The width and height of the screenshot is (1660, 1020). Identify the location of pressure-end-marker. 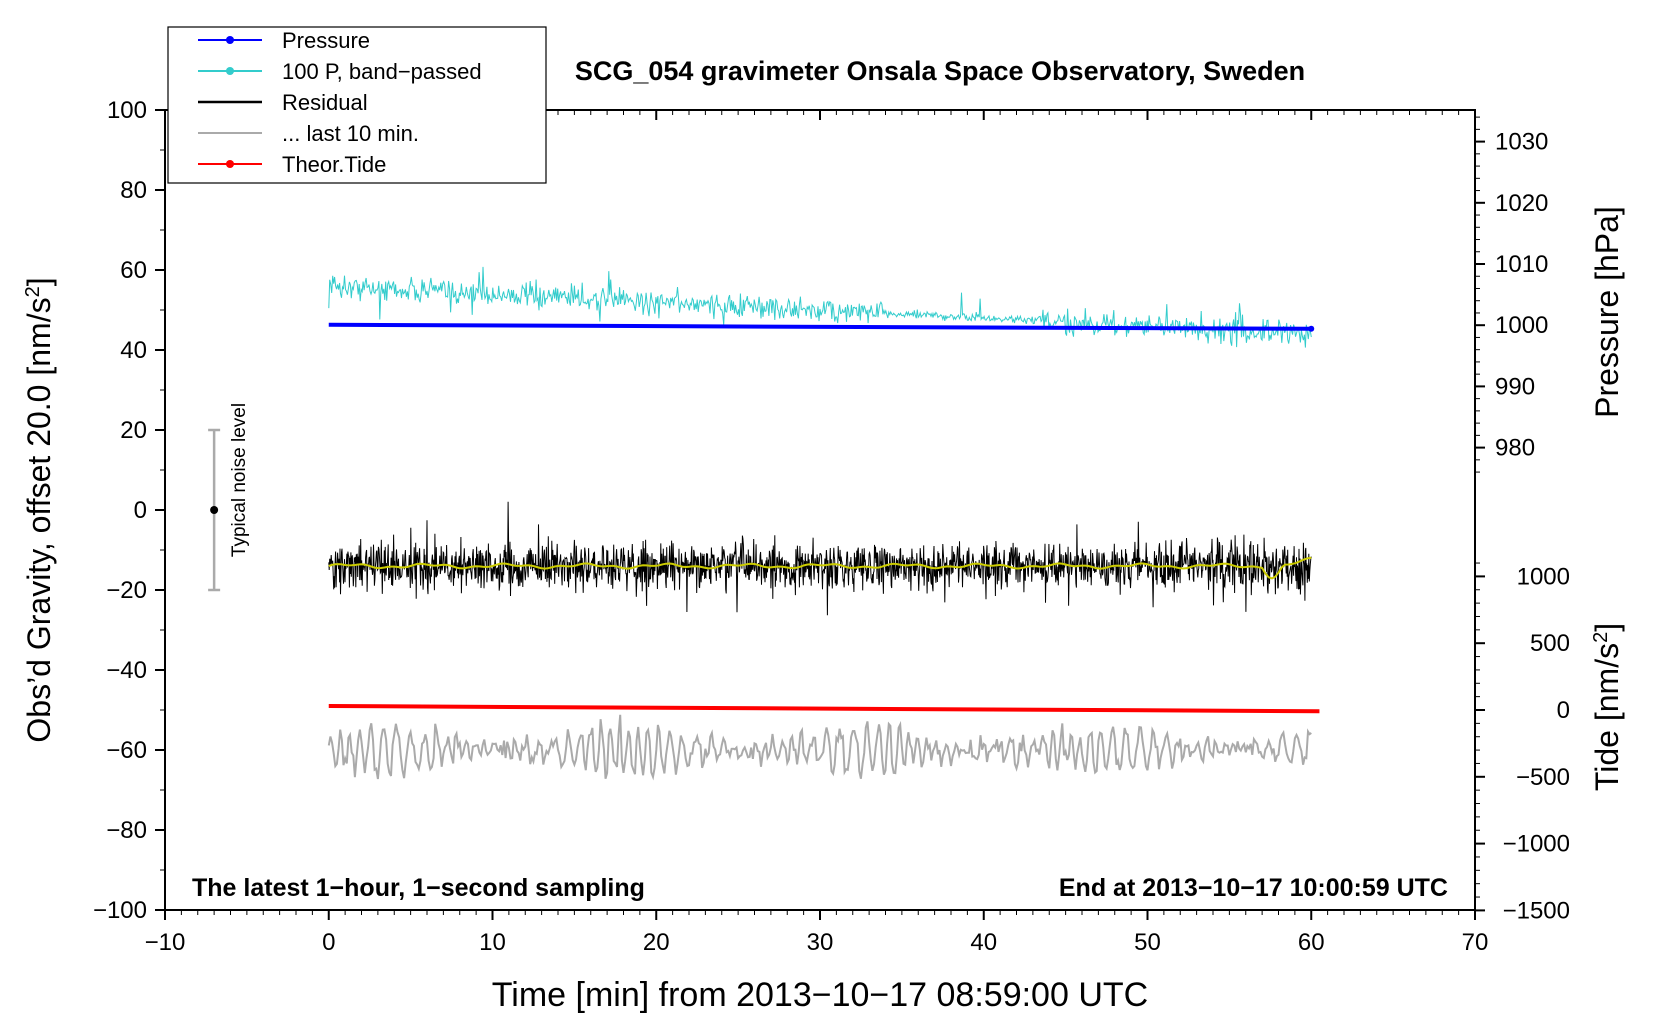
(1311, 328).